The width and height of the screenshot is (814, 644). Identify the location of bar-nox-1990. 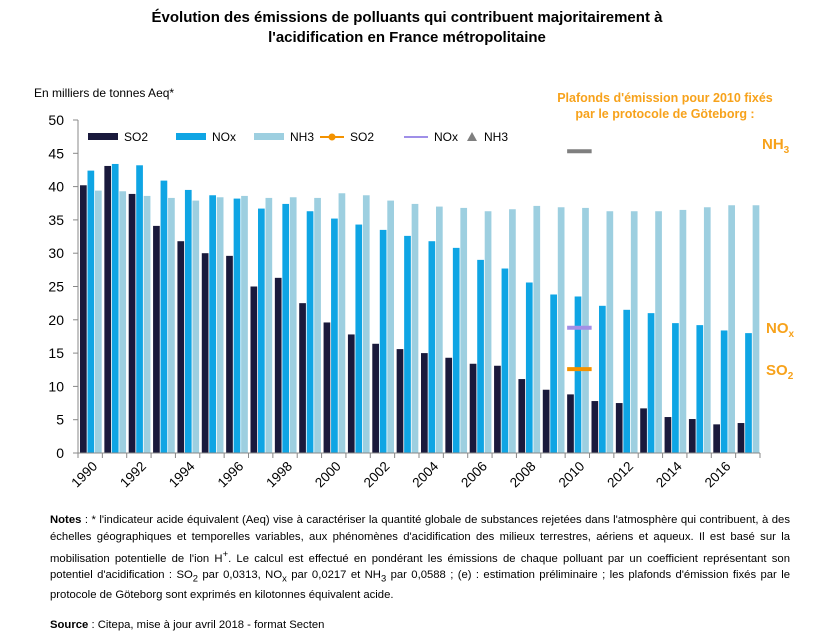
(91, 311).